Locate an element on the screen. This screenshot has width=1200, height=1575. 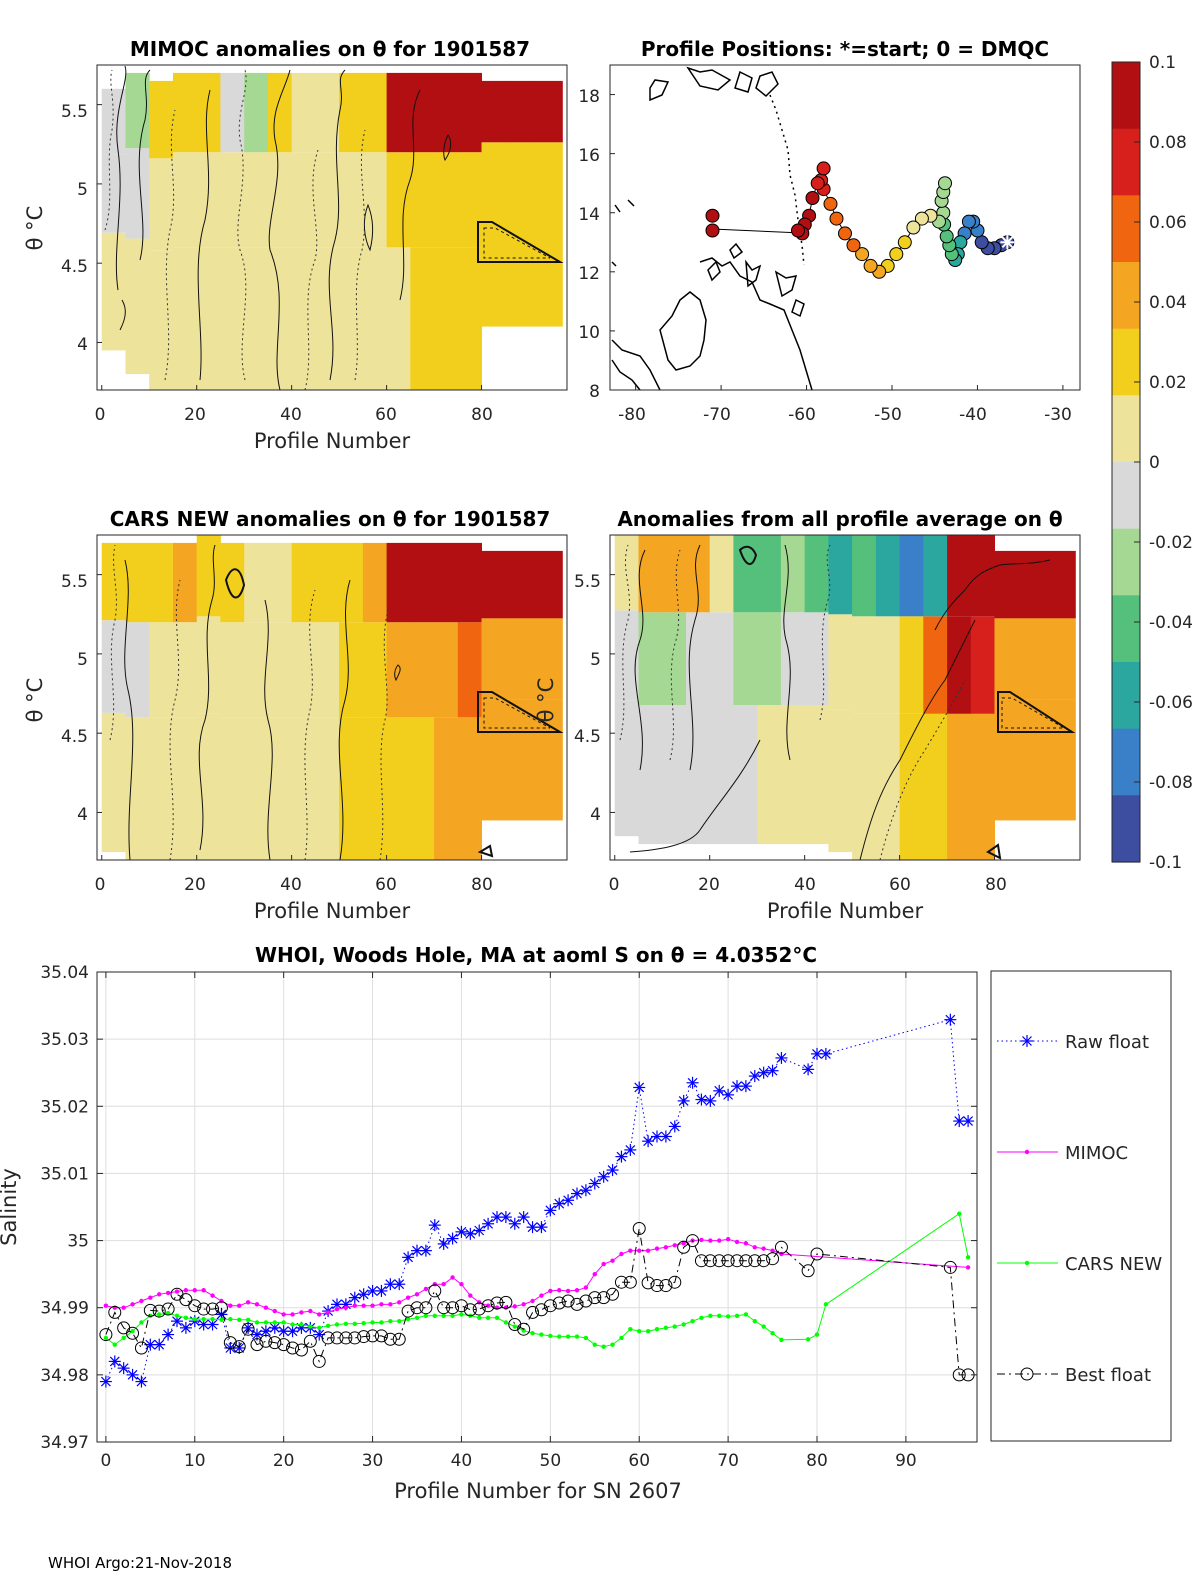
salinity-ylabel: Salinity is located at coordinates (10, 1207).